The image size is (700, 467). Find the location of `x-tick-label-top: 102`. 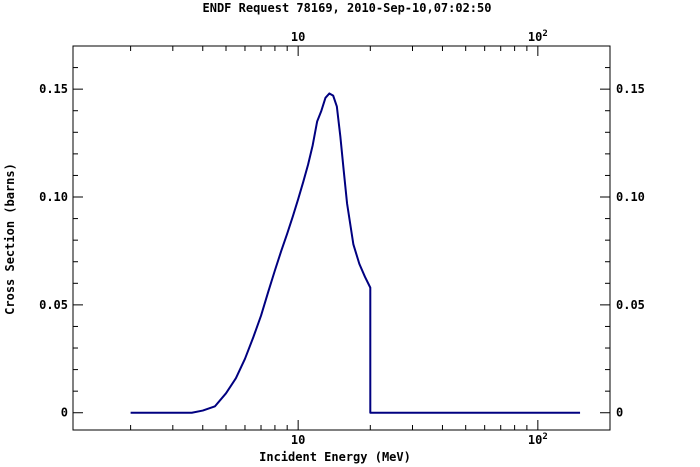

x-tick-label-top: 102 is located at coordinates (538, 36).